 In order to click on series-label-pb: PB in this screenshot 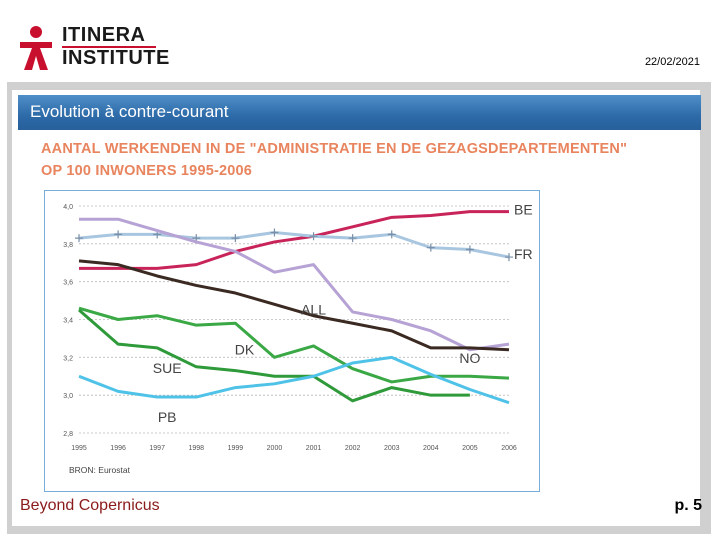, I will do `click(167, 417)`.